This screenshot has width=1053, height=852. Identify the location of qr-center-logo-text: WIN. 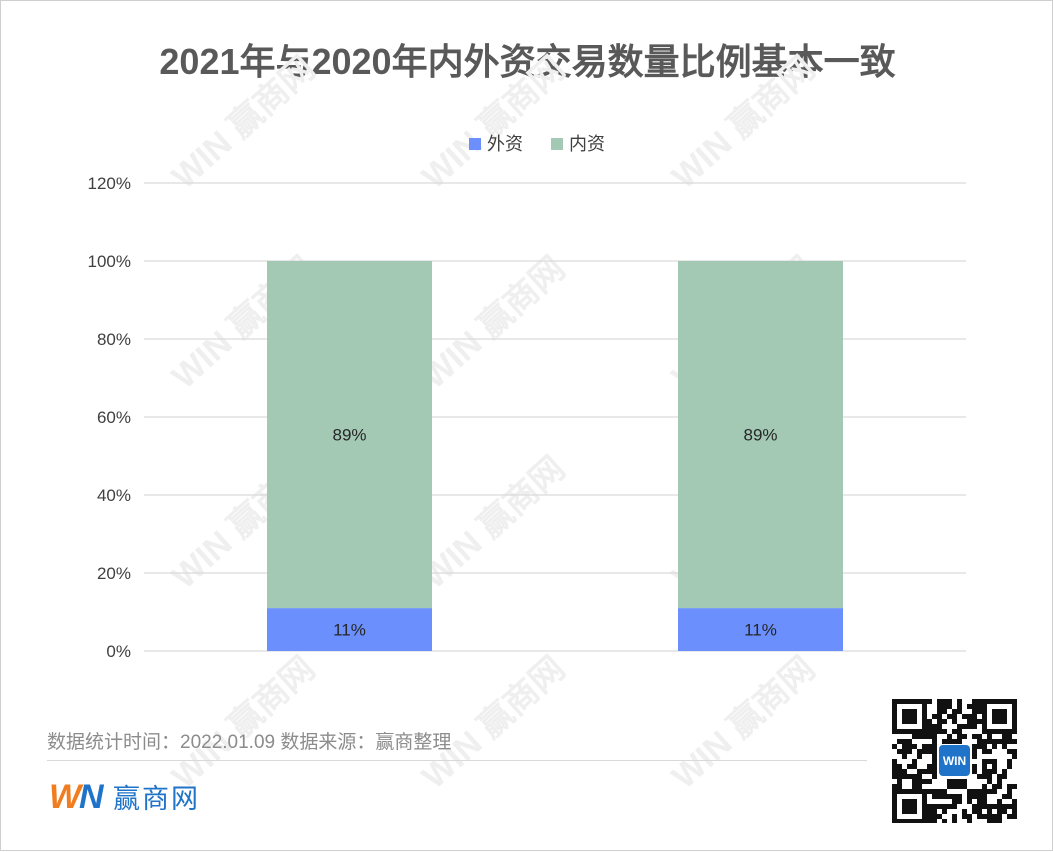
(954, 761).